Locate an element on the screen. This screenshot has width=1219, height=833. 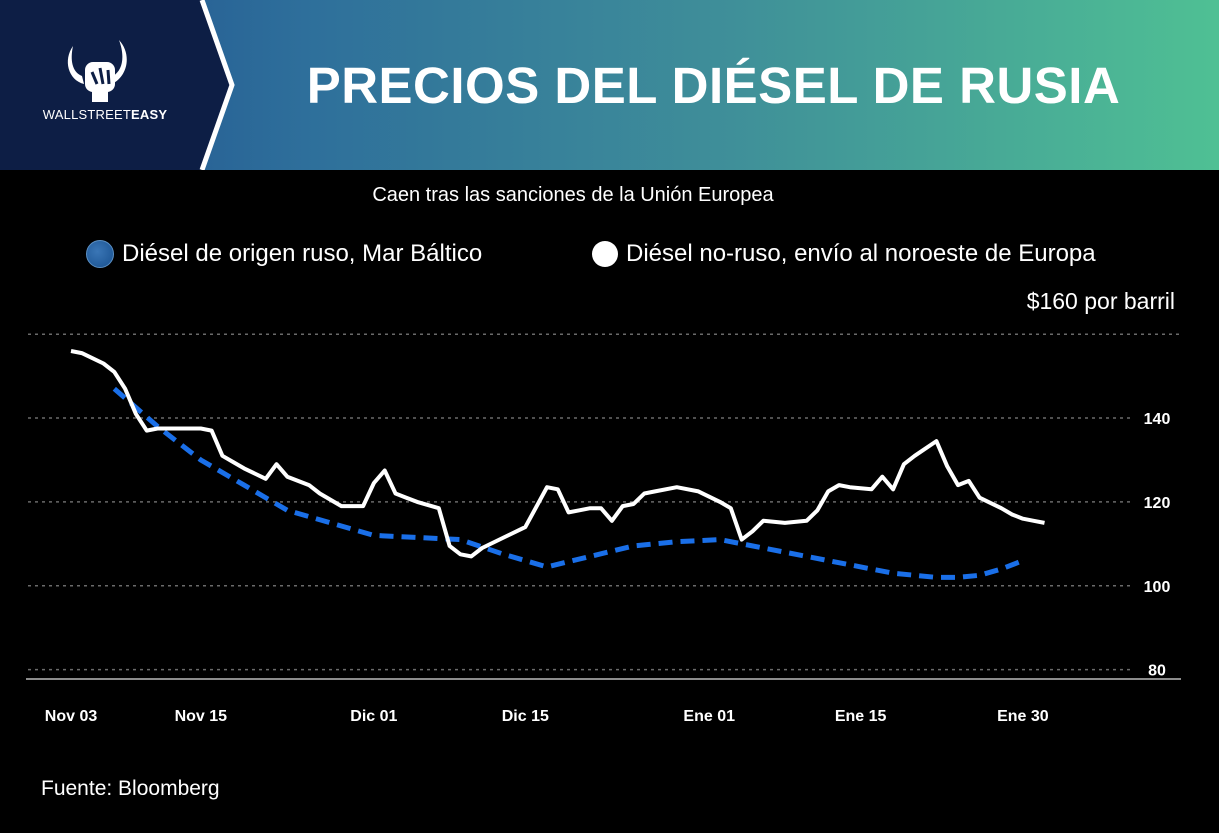
x-tick-label: Ene 30 is located at coordinates (1023, 716).